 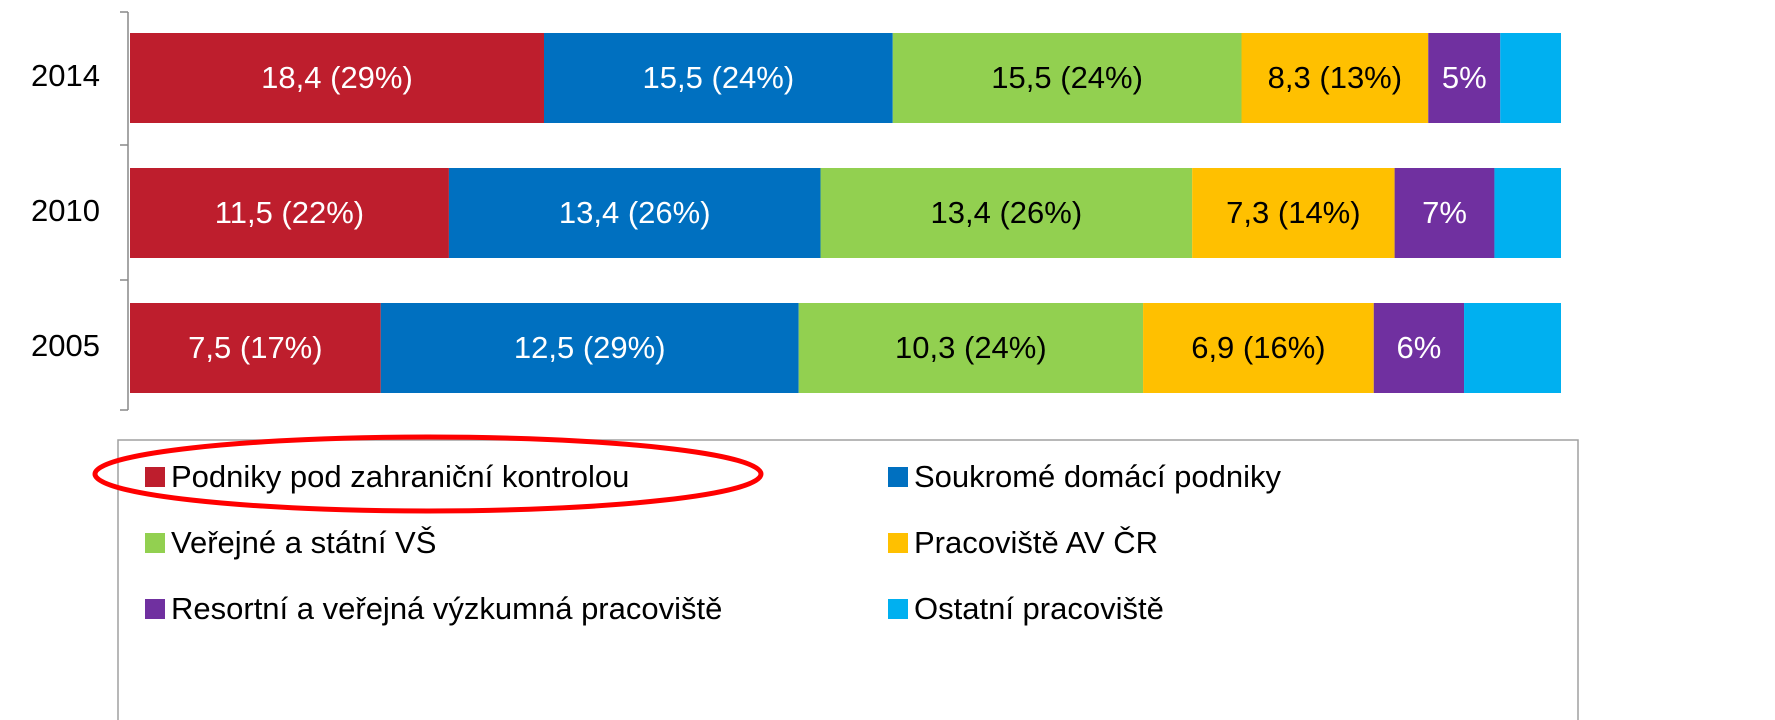 I want to click on data-label: 5%, so click(x=1464, y=77).